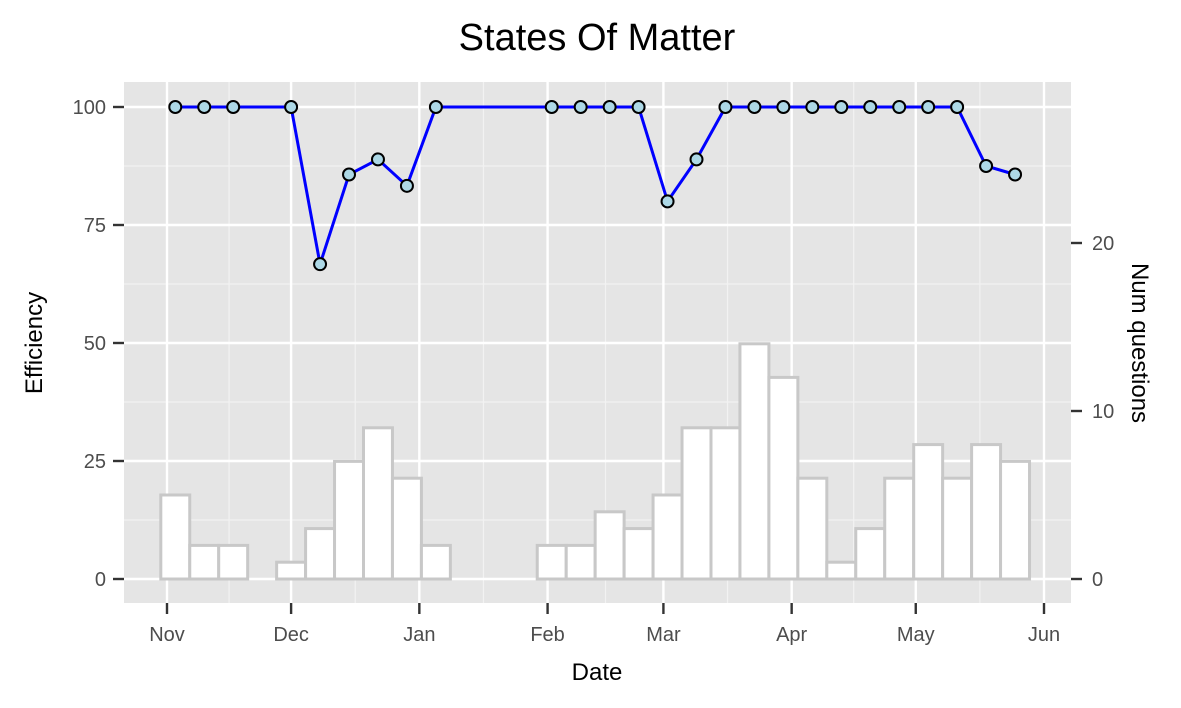 The height and width of the screenshot is (708, 1181). What do you see at coordinates (1097, 580) in the screenshot?
I see `y2-tick-label: 0` at bounding box center [1097, 580].